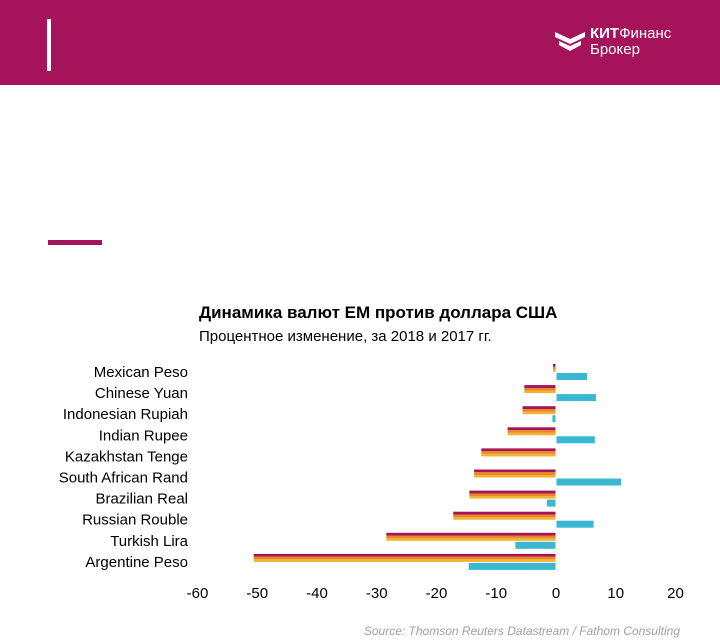 This screenshot has height=640, width=720. What do you see at coordinates (345, 336) in the screenshot?
I see `chart-subtitle: Процентное изменение, за 2018 и 2017 гг.` at bounding box center [345, 336].